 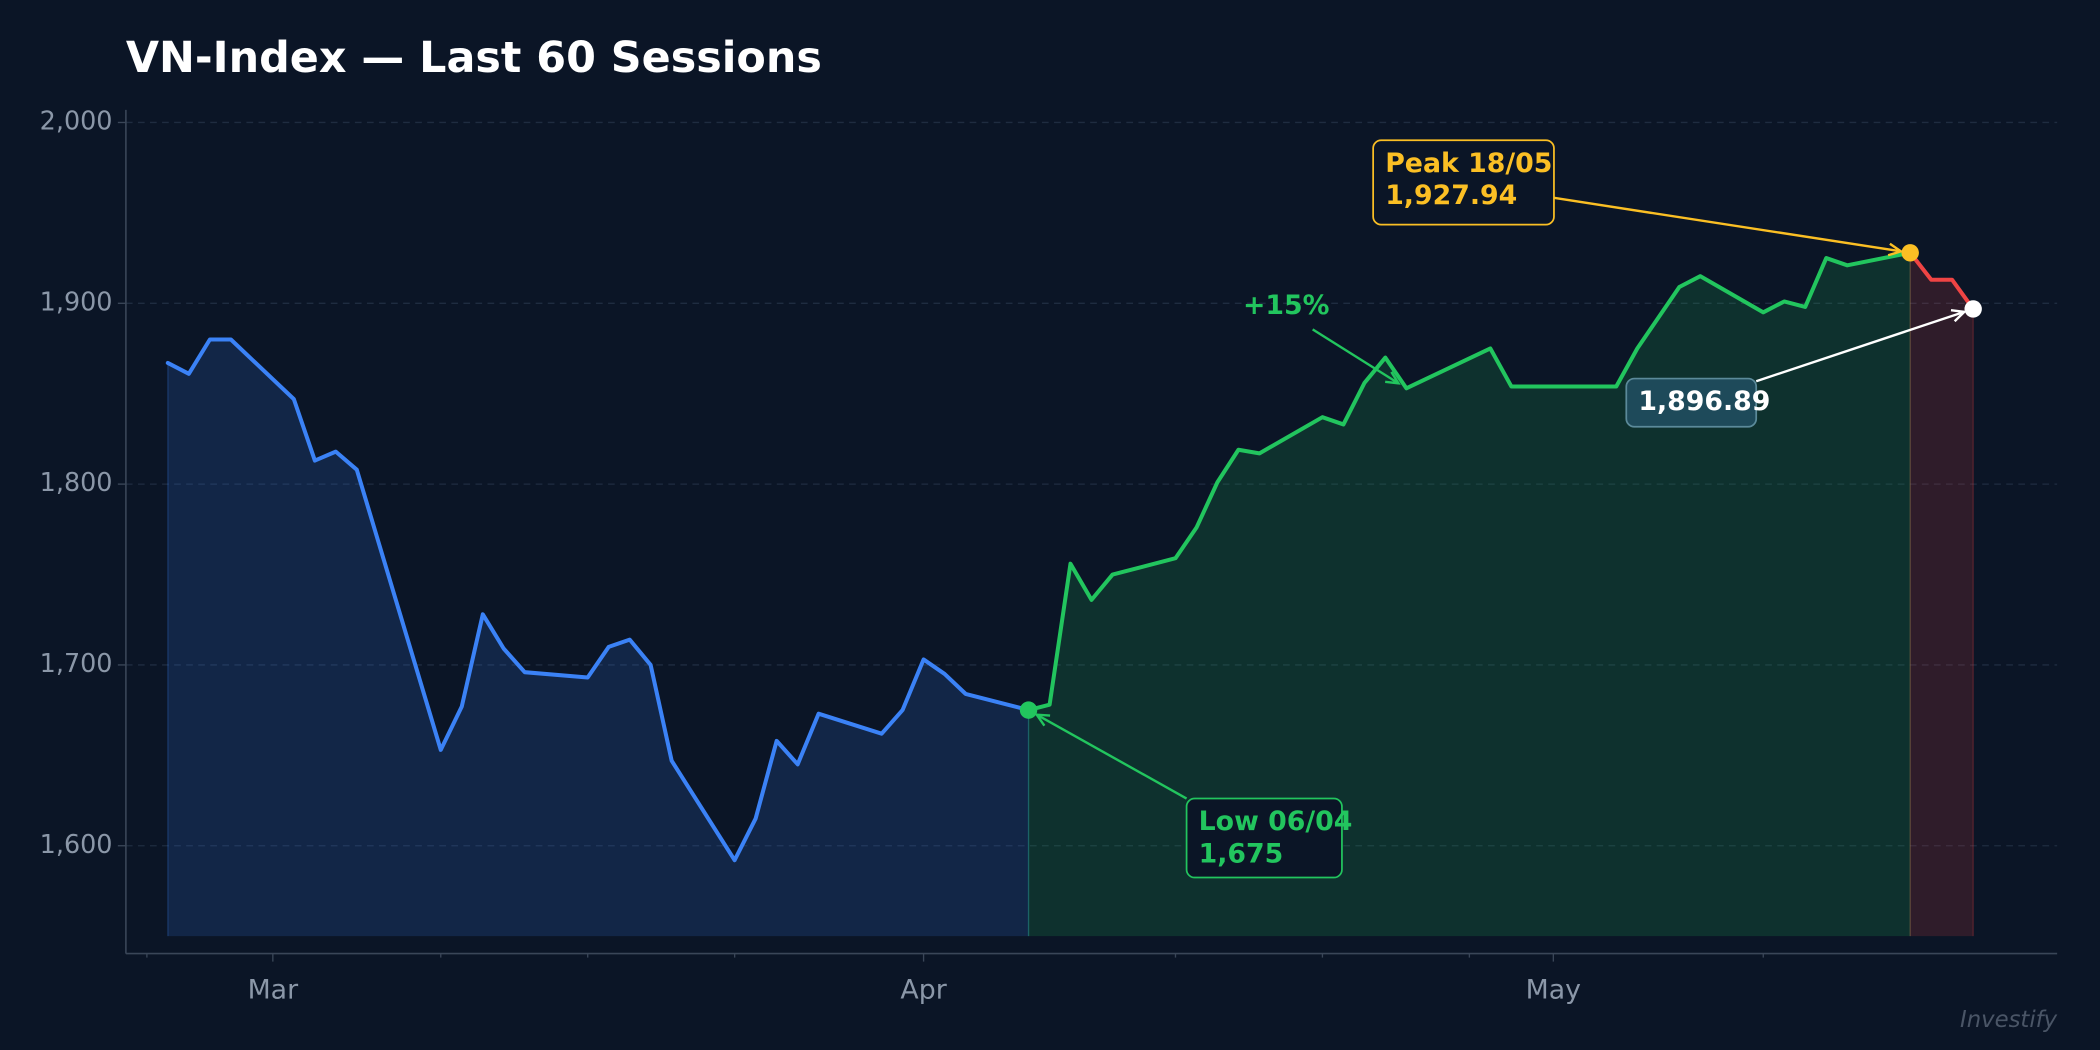 What do you see at coordinates (1704, 401) in the screenshot?
I see `annotation-text: 1,896.89` at bounding box center [1704, 401].